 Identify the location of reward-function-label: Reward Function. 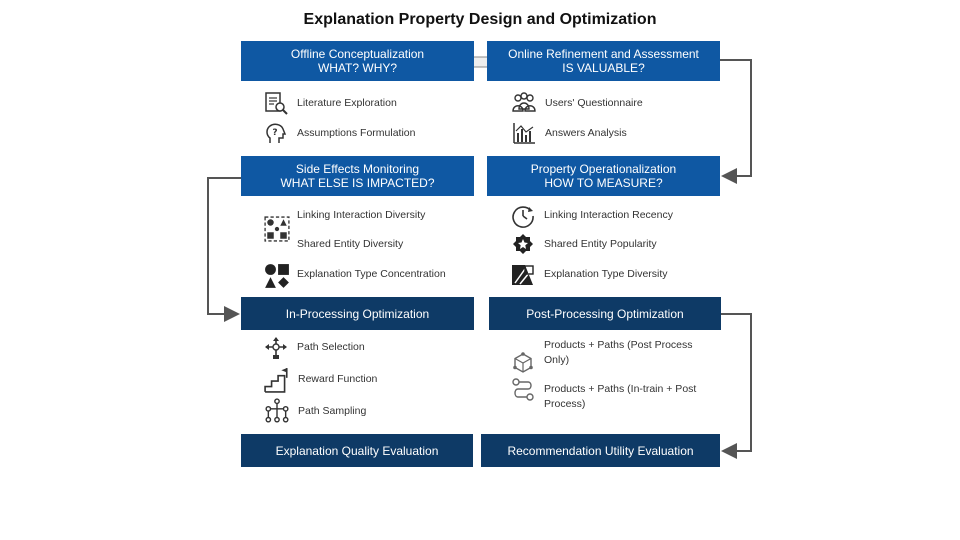
(338, 379).